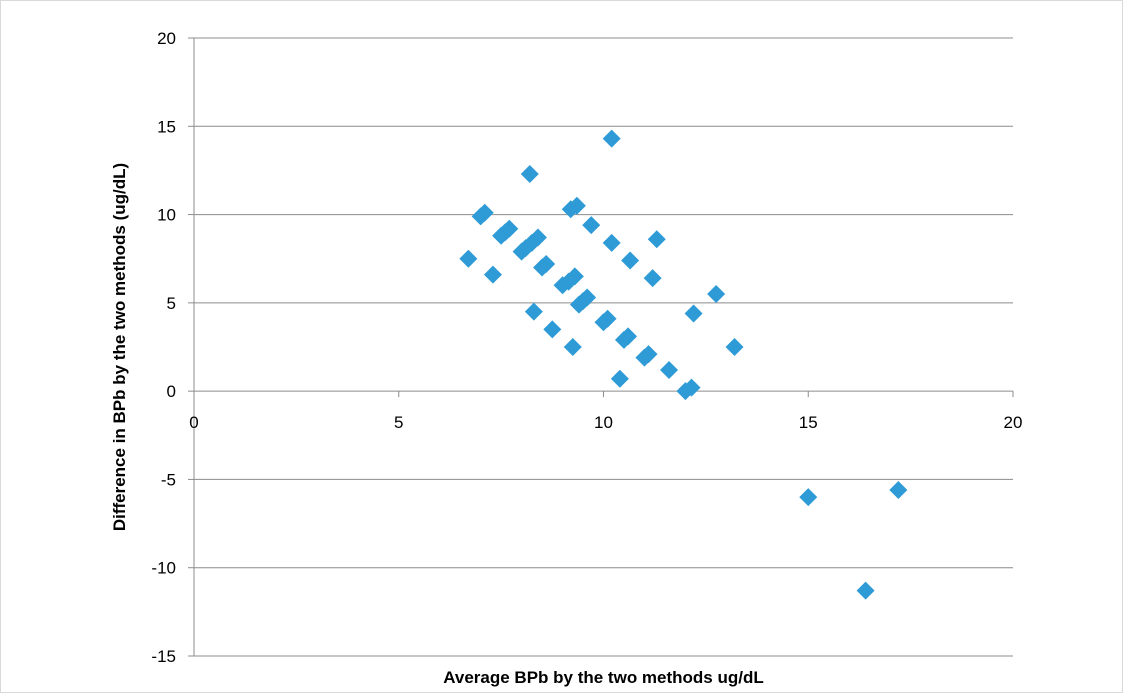  I want to click on x-tick-label: 10, so click(603, 422).